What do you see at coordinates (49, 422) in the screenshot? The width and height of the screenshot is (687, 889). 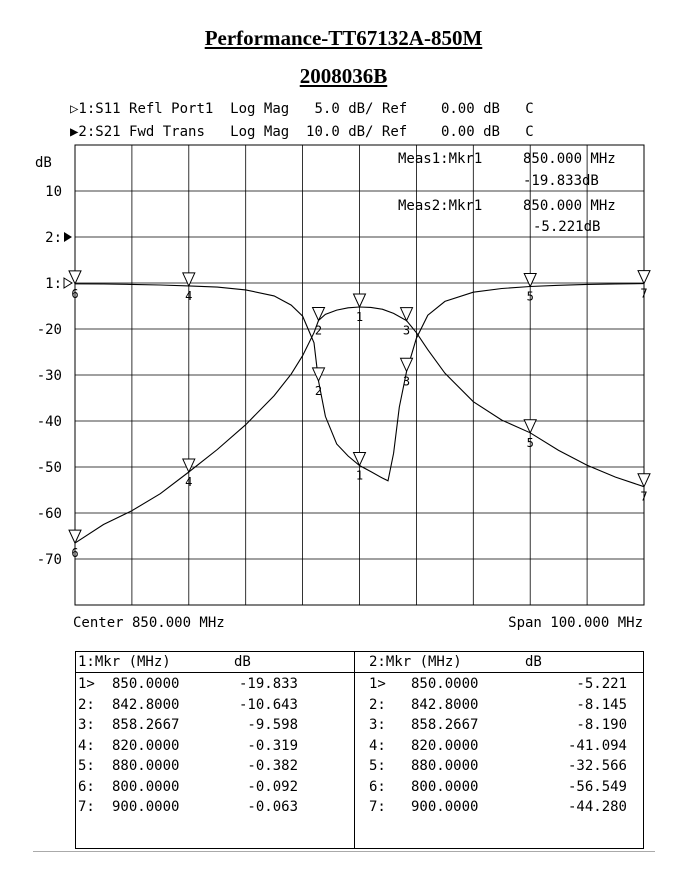 I see `y-tick-label: -40` at bounding box center [49, 422].